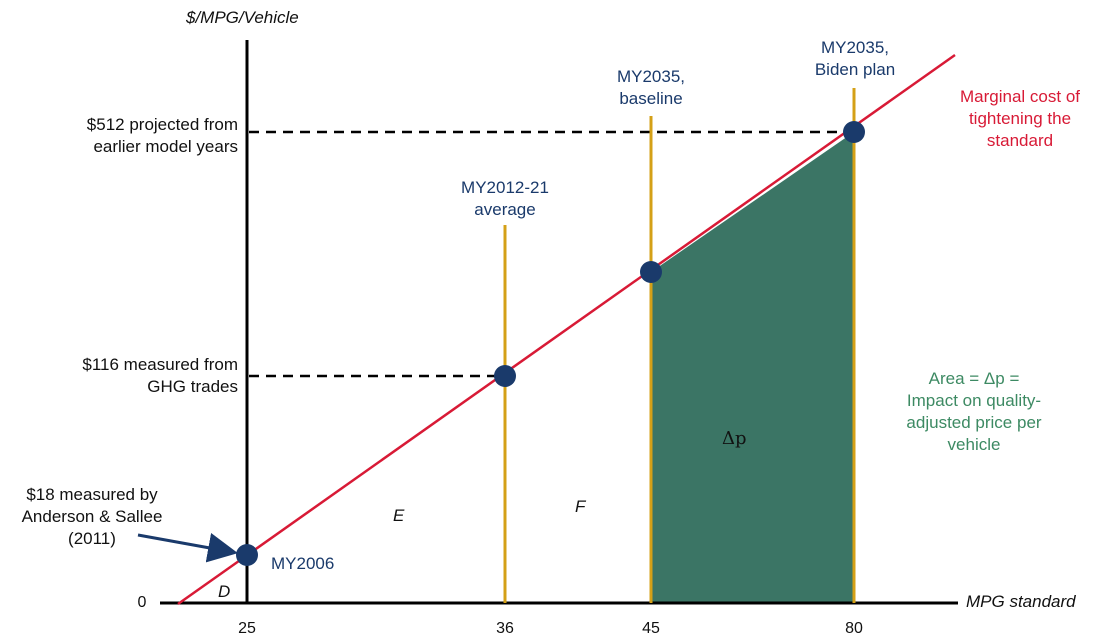  I want to click on x-tick-36: 36, so click(505, 628).